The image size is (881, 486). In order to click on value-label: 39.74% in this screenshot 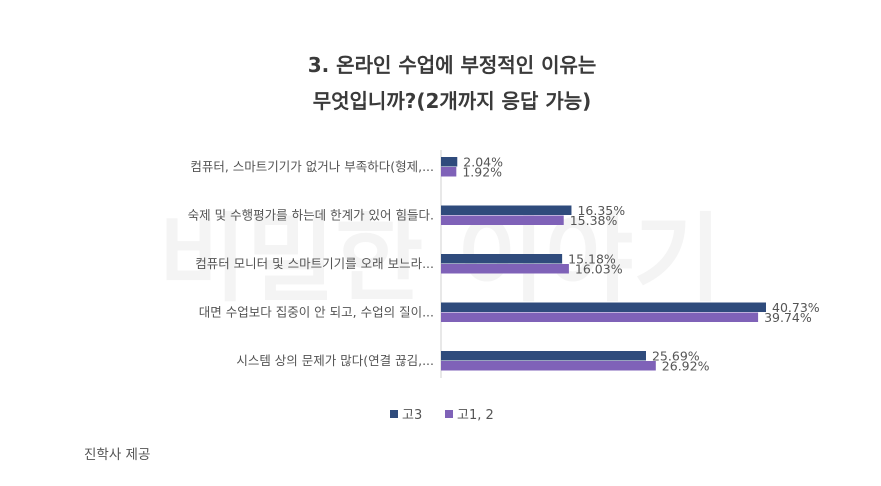, I will do `click(788, 317)`.